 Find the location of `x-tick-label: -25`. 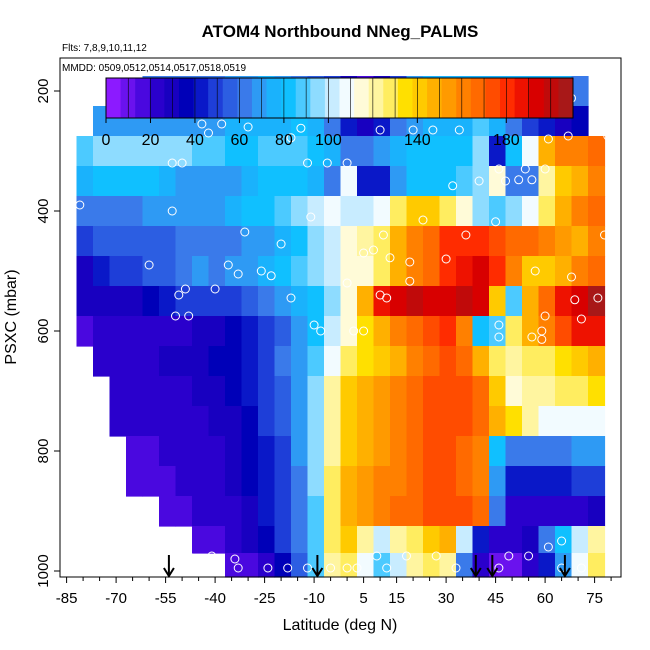

x-tick-label: -25 is located at coordinates (265, 598).